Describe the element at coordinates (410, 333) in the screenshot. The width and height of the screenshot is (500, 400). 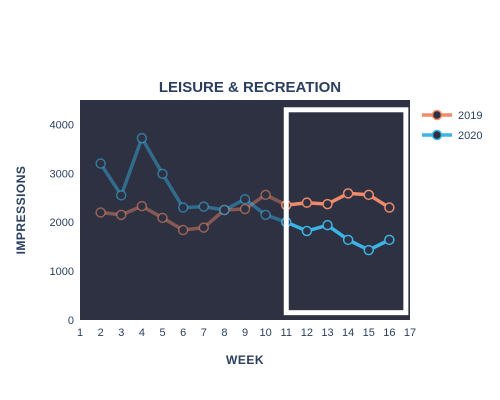
I see `x-tick-label: 17` at that location.